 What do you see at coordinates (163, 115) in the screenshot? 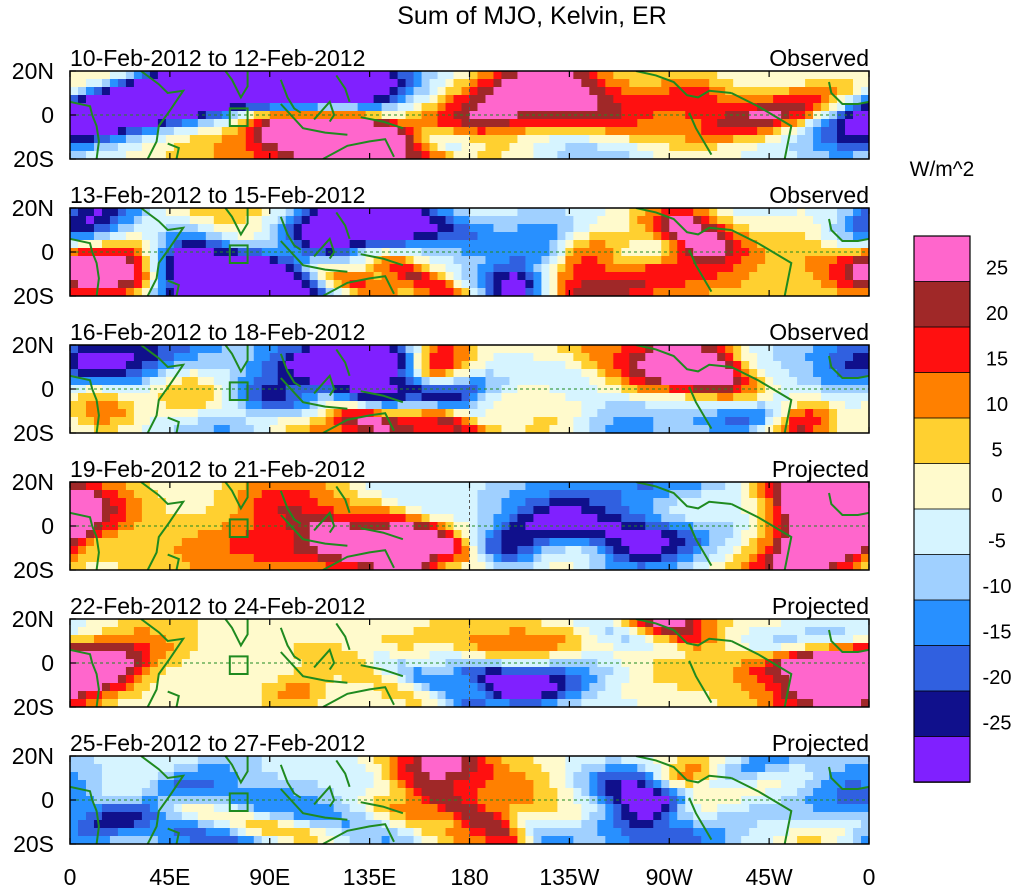
I see `coastline` at bounding box center [163, 115].